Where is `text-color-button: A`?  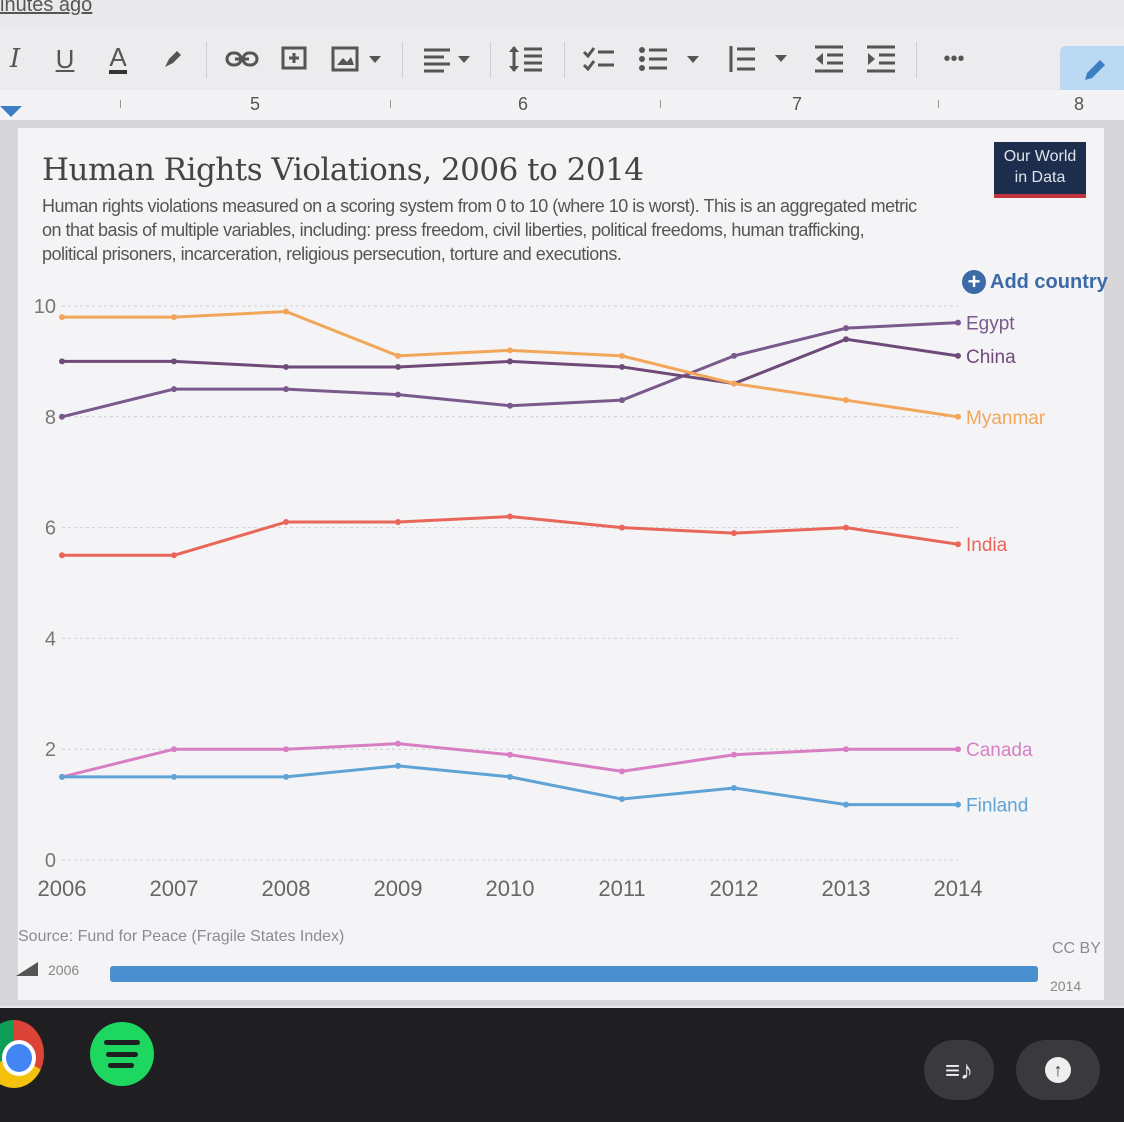 text-color-button: A is located at coordinates (118, 59).